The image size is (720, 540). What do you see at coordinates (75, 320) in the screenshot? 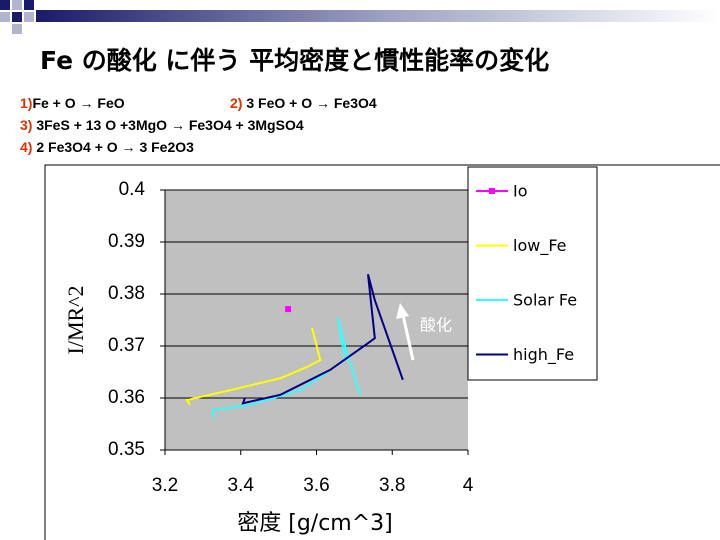
I see `y-axis-label: I/MR^2` at bounding box center [75, 320].